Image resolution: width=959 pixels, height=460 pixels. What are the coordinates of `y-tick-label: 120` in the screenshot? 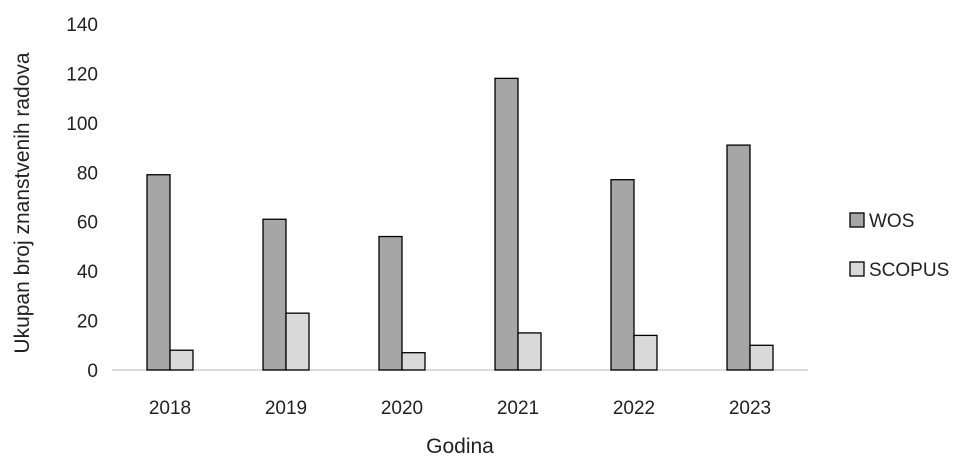 It's located at (82, 74).